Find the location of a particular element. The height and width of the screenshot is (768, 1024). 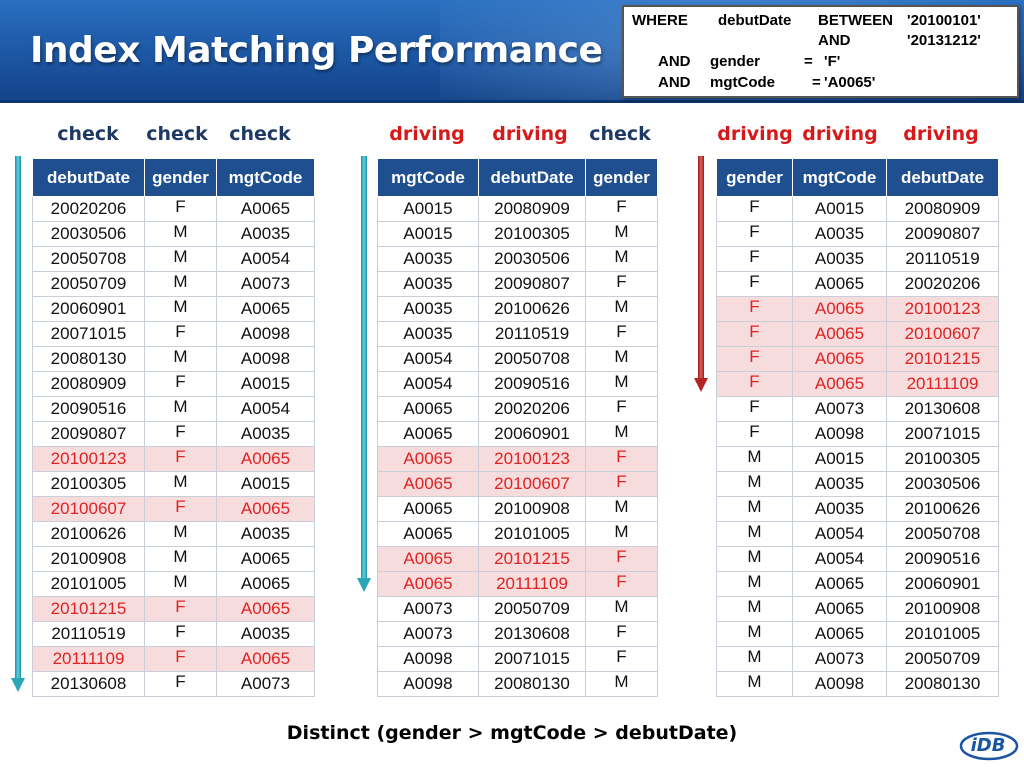

table-row: 20080130 M A0098 is located at coordinates (173, 359).